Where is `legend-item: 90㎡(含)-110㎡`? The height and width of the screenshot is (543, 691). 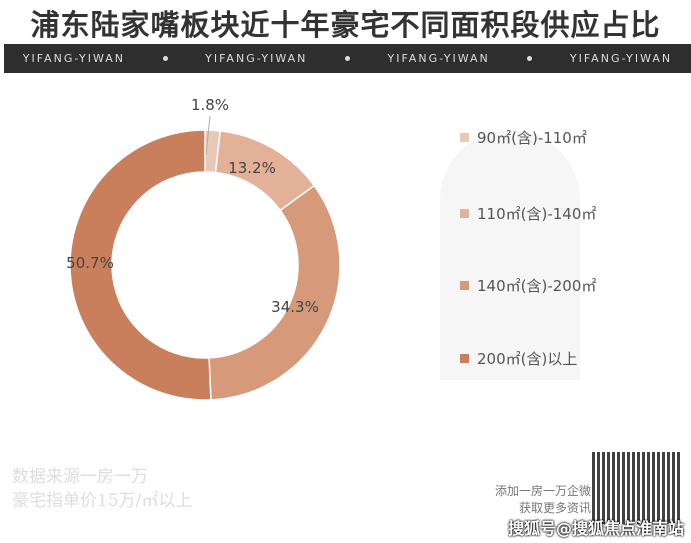
legend-item: 90㎡(含)-110㎡ is located at coordinates (523, 137).